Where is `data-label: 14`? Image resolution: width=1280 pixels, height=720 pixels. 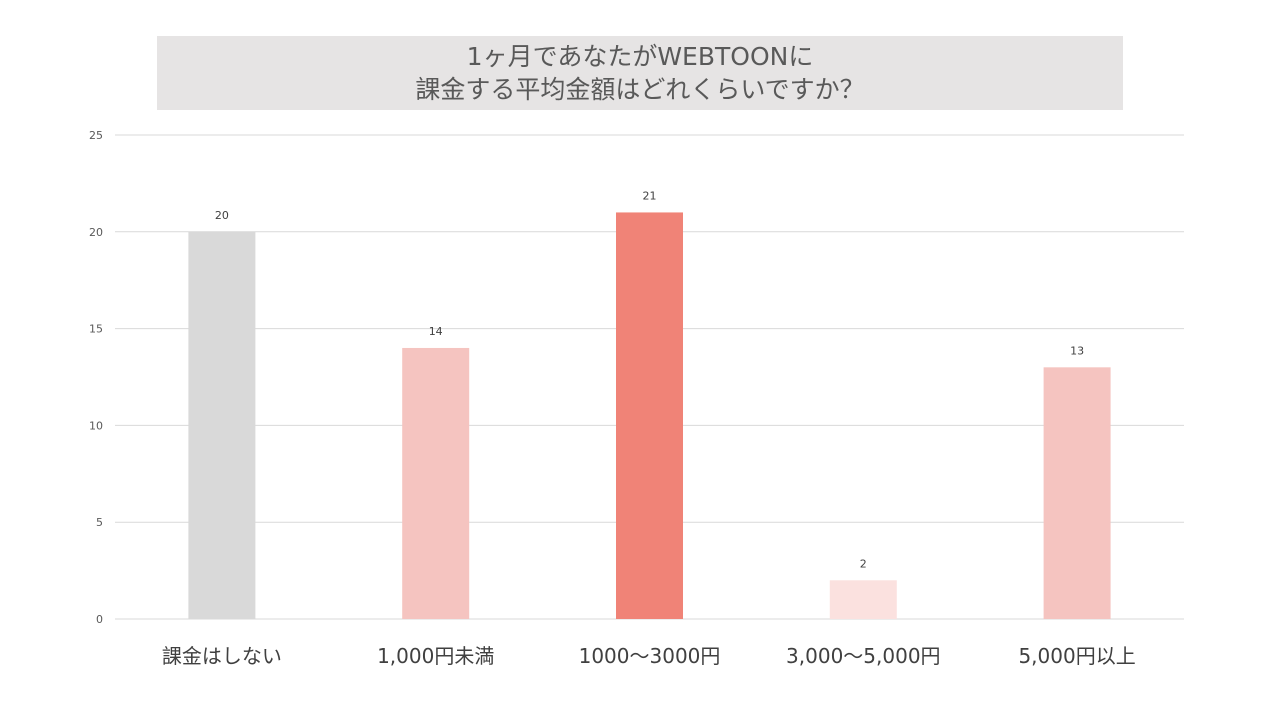 data-label: 14 is located at coordinates (436, 331).